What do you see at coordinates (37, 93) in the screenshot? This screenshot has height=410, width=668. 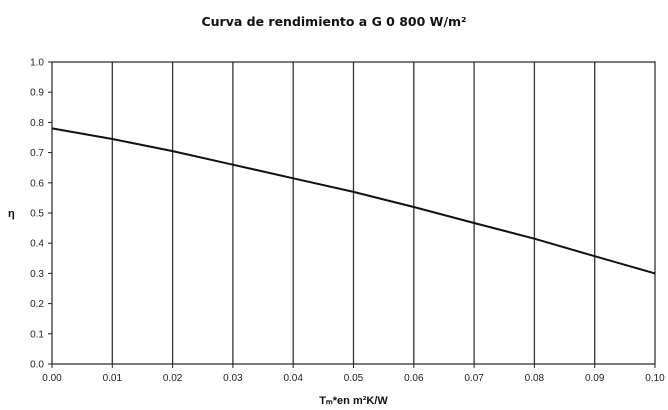 I see `y-tick-label: 0.9` at bounding box center [37, 93].